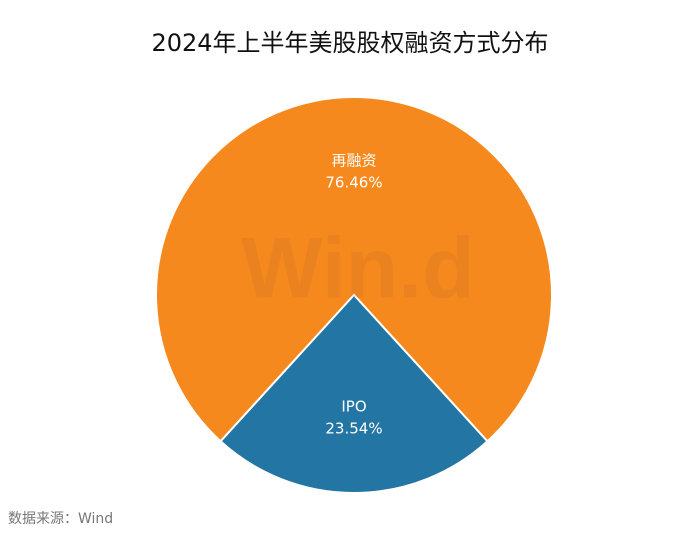 This screenshot has height=547, width=700. I want to click on source: 数据来源：Wind, so click(60, 519).